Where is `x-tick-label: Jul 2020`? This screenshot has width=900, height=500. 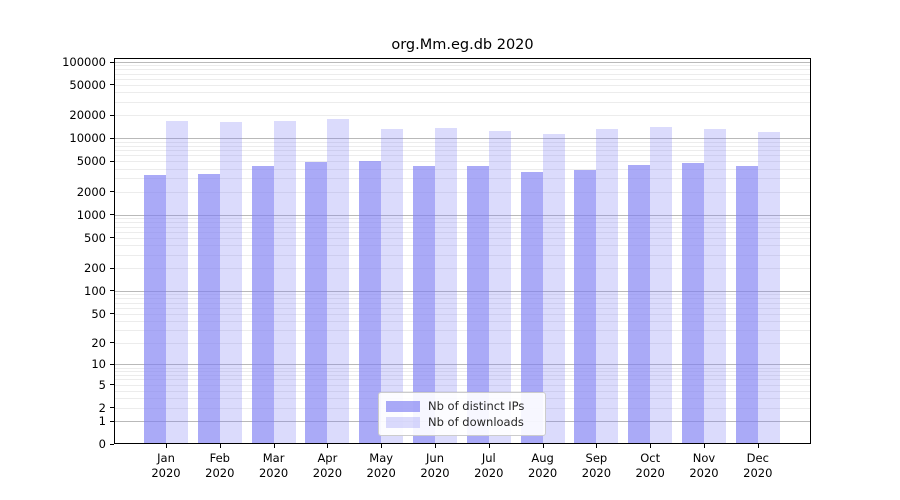 x-tick-label: Jul 2020 is located at coordinates (489, 465).